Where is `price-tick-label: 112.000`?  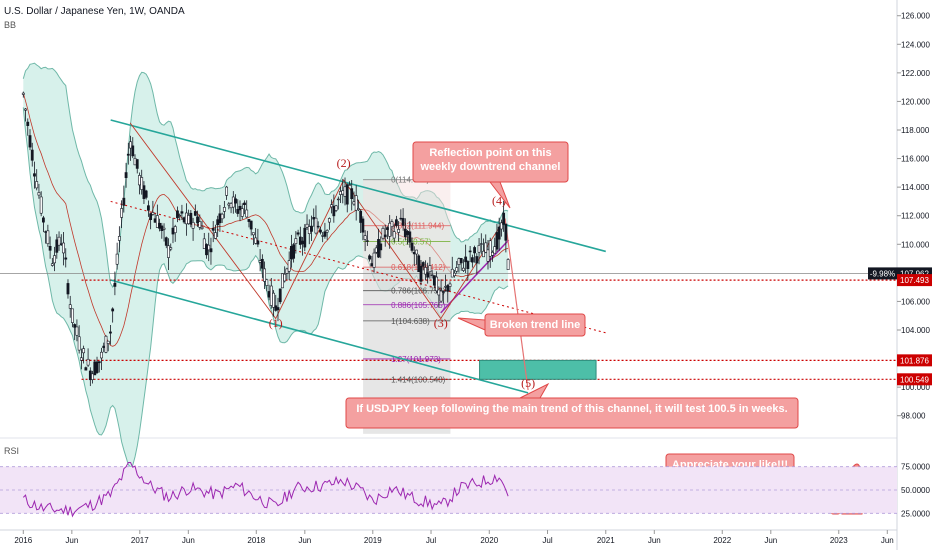
price-tick-label: 112.000 is located at coordinates (915, 216).